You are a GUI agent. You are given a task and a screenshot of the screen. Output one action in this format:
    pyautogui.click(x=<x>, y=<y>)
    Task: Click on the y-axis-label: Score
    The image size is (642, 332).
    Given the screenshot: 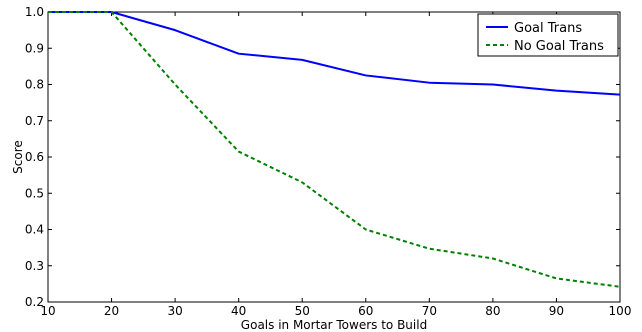 What is the action you would take?
    pyautogui.click(x=18, y=157)
    